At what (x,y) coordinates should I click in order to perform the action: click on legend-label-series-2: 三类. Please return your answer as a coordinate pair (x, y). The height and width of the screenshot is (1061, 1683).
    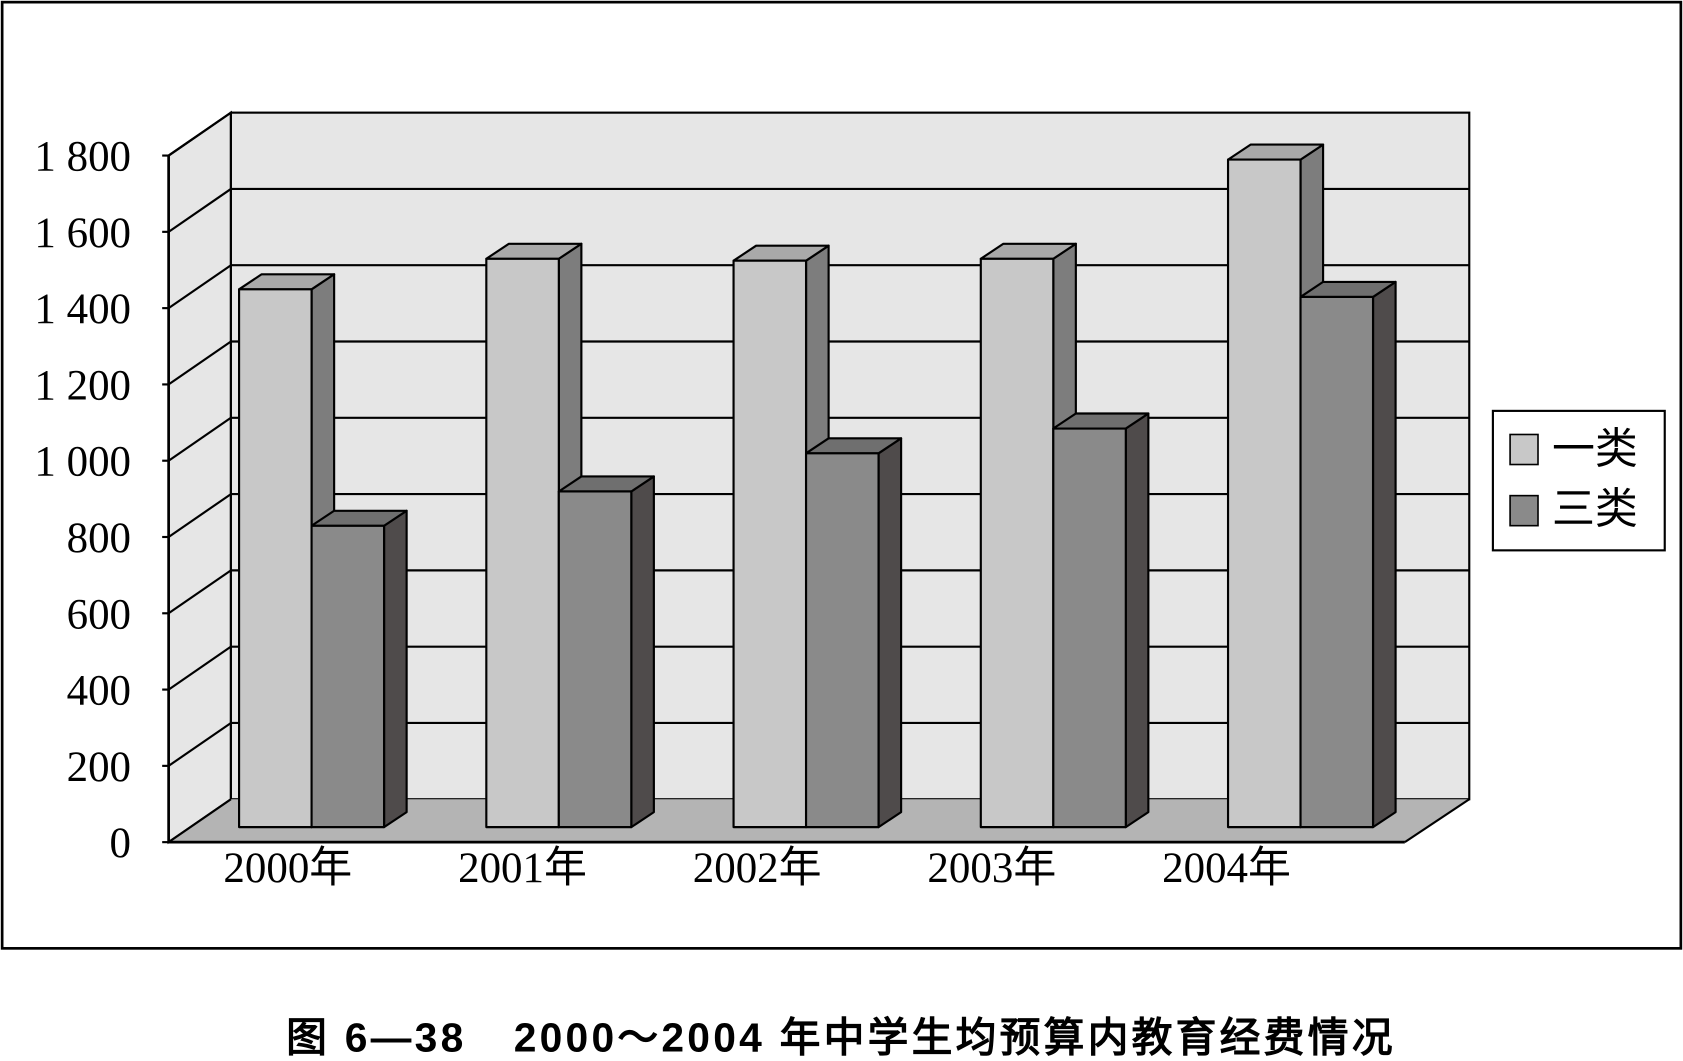
    Looking at the image, I should click on (1595, 510).